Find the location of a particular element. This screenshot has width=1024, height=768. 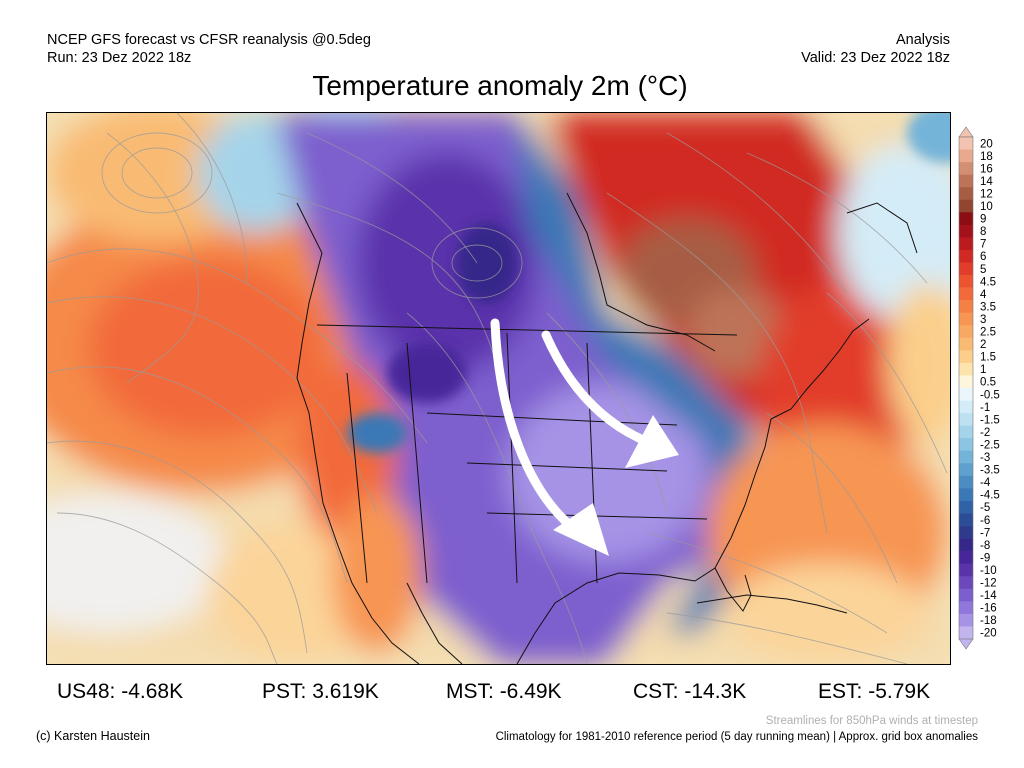

colorbar-label: -2.5 is located at coordinates (990, 445).